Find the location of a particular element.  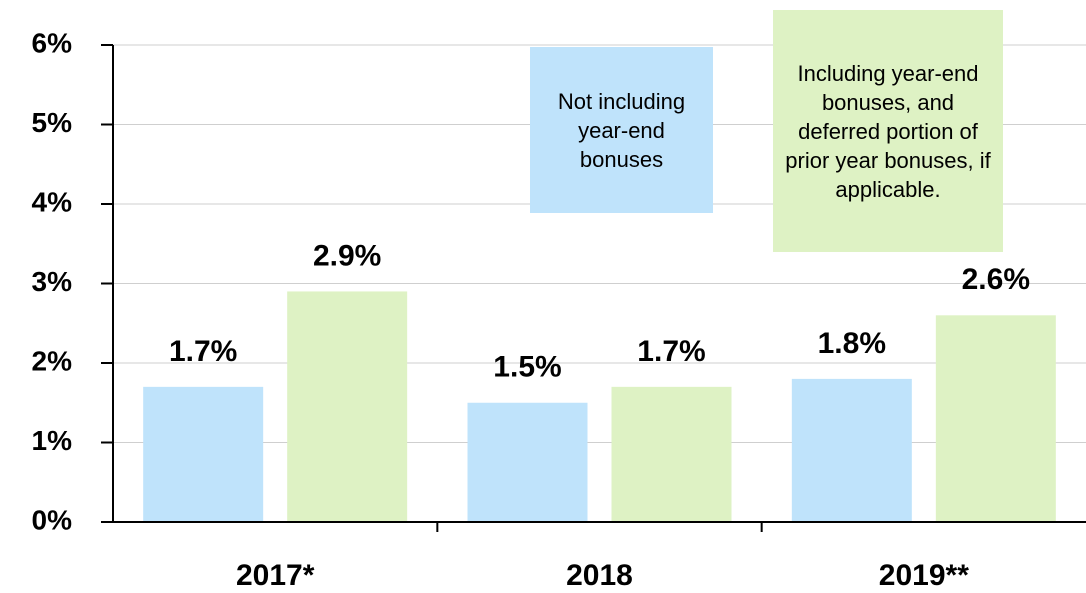

y-tick-label: 4% is located at coordinates (52, 201).